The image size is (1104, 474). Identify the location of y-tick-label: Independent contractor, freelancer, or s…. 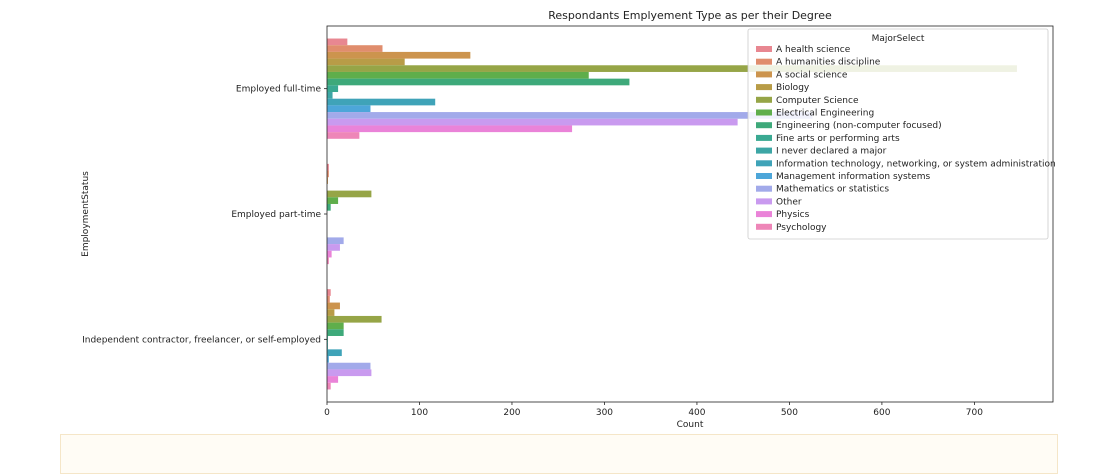
(201, 340).